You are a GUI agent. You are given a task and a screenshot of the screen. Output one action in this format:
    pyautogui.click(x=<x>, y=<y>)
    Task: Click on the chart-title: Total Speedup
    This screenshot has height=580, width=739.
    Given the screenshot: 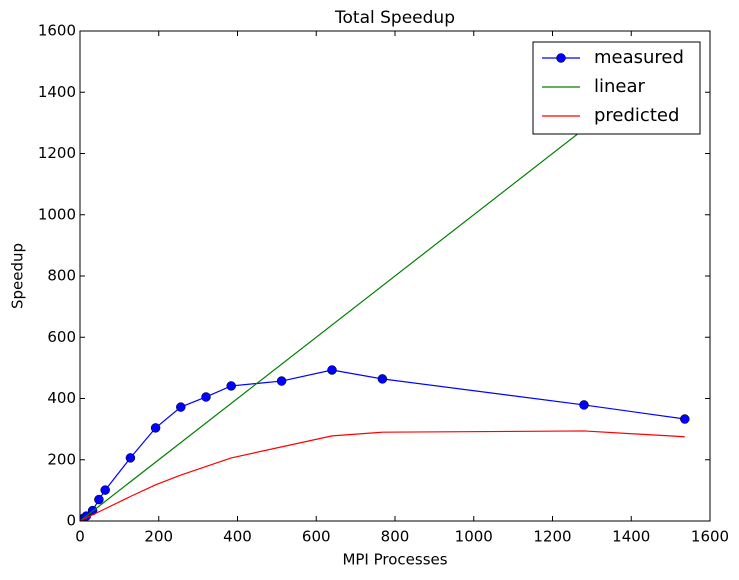 What is the action you would take?
    pyautogui.click(x=394, y=18)
    